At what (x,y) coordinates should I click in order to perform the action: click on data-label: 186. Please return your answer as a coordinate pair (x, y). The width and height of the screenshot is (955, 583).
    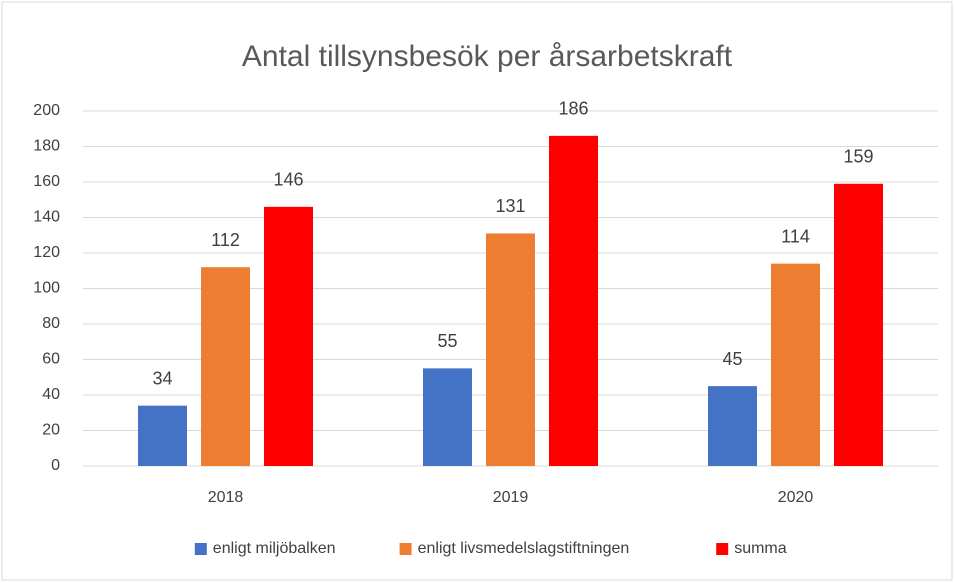
    Looking at the image, I should click on (573, 109).